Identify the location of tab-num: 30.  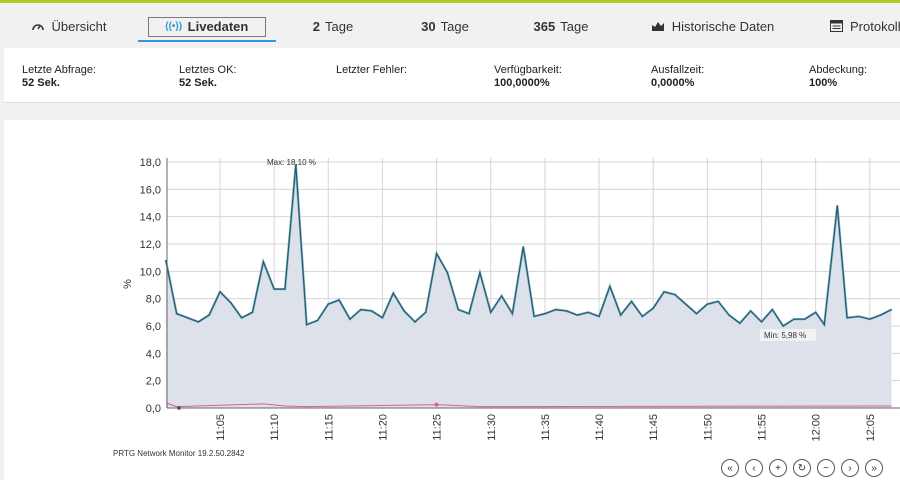
(428, 26).